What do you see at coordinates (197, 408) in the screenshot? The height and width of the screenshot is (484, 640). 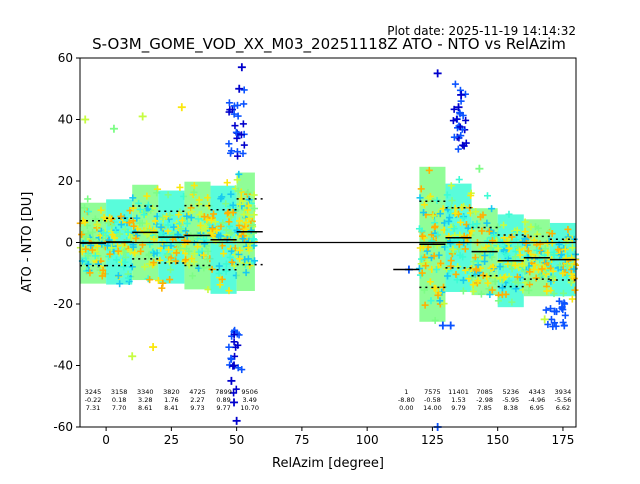 I see `bin-std-label: 9.73` at bounding box center [197, 408].